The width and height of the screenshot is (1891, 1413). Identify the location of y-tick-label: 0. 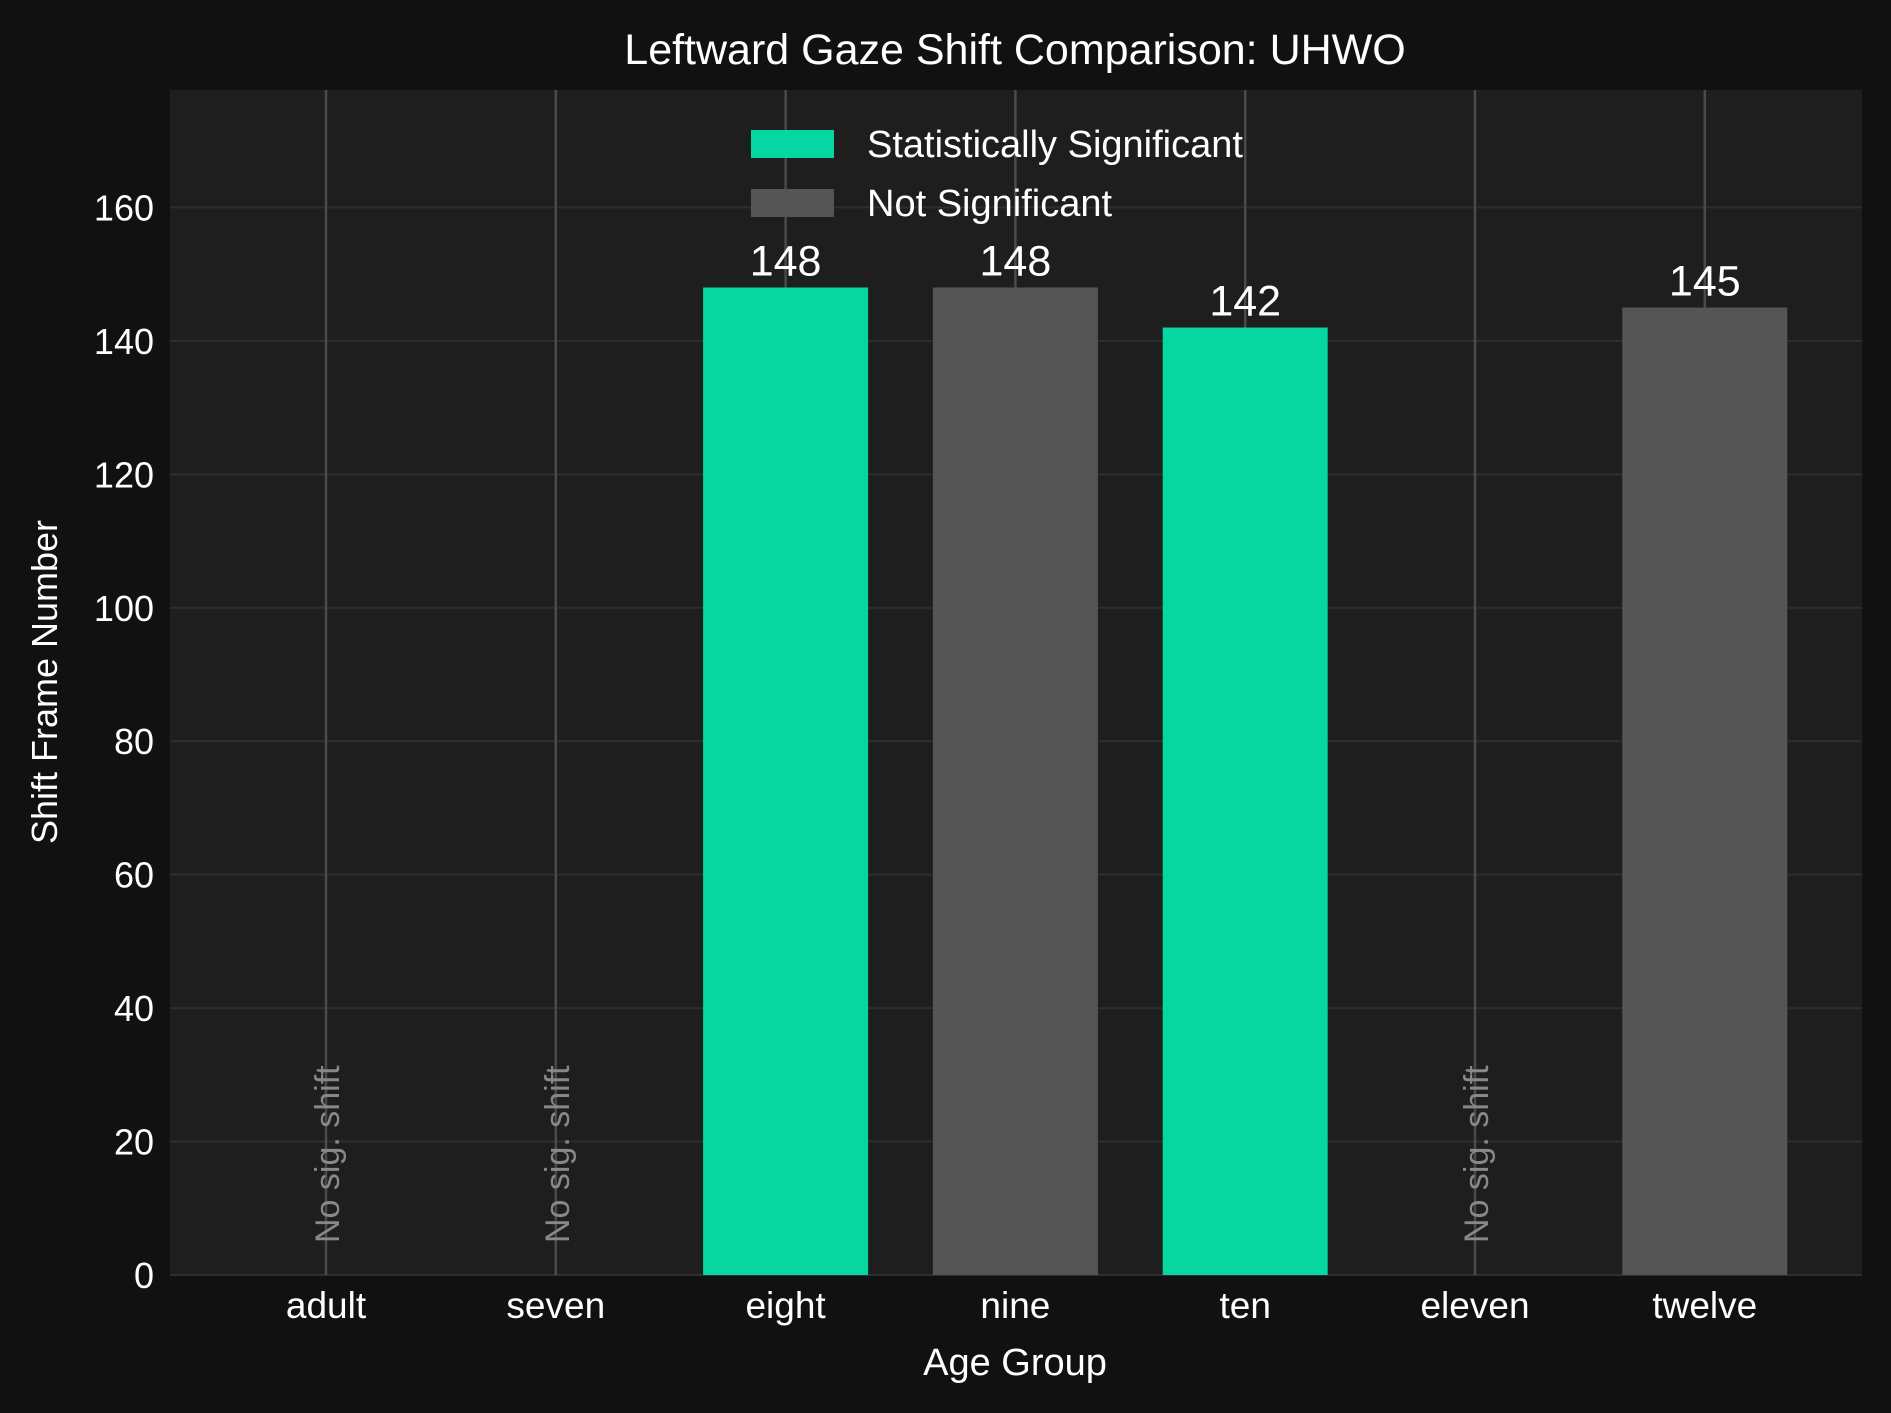
(144, 1275).